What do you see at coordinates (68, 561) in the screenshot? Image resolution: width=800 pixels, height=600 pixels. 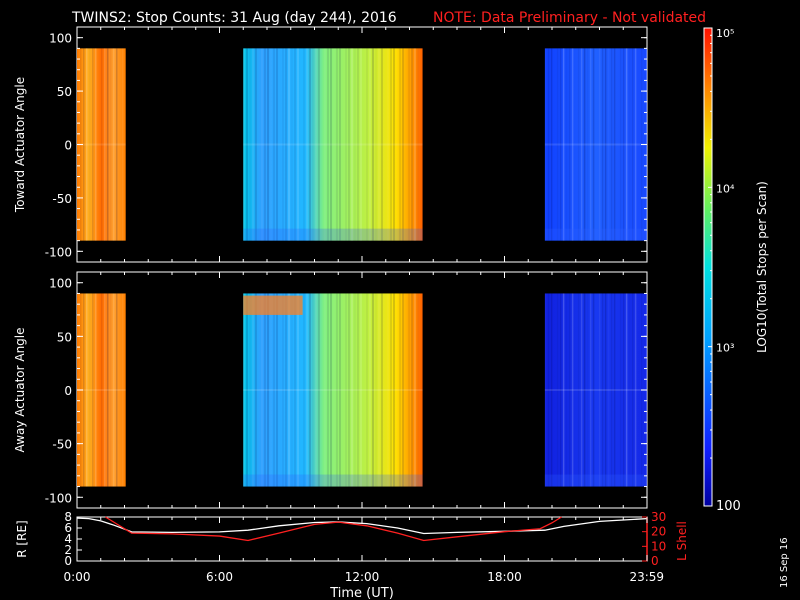 I see `left-y-tick-label: 0` at bounding box center [68, 561].